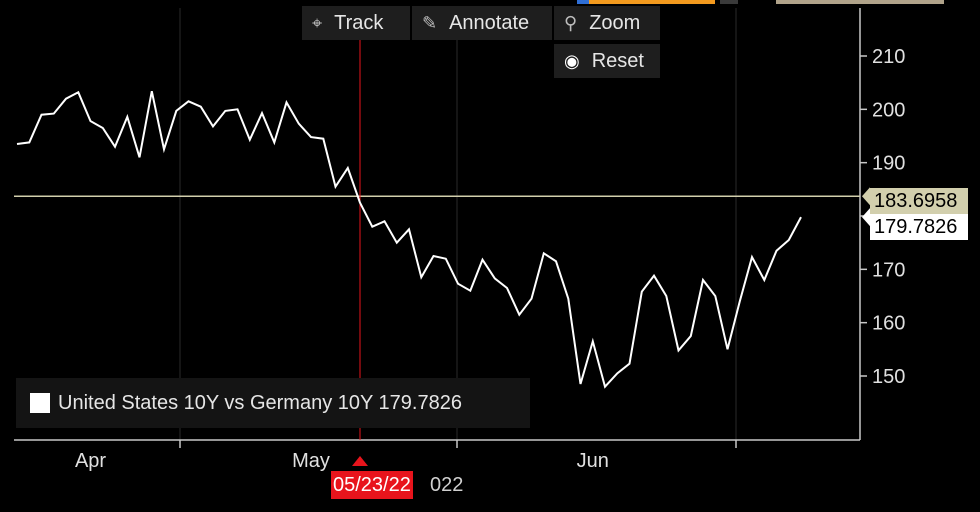 This screenshot has height=512, width=980. I want to click on x-tick-label-may: May, so click(311, 461).